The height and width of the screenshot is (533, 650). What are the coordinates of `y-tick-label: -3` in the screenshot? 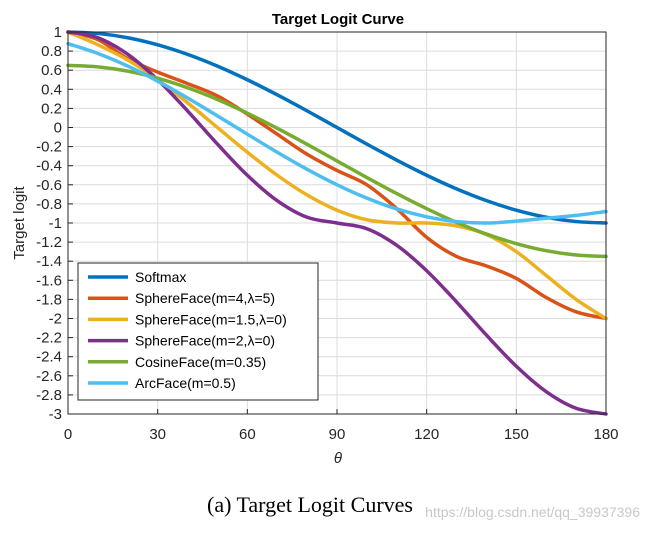 It's located at (55, 414).